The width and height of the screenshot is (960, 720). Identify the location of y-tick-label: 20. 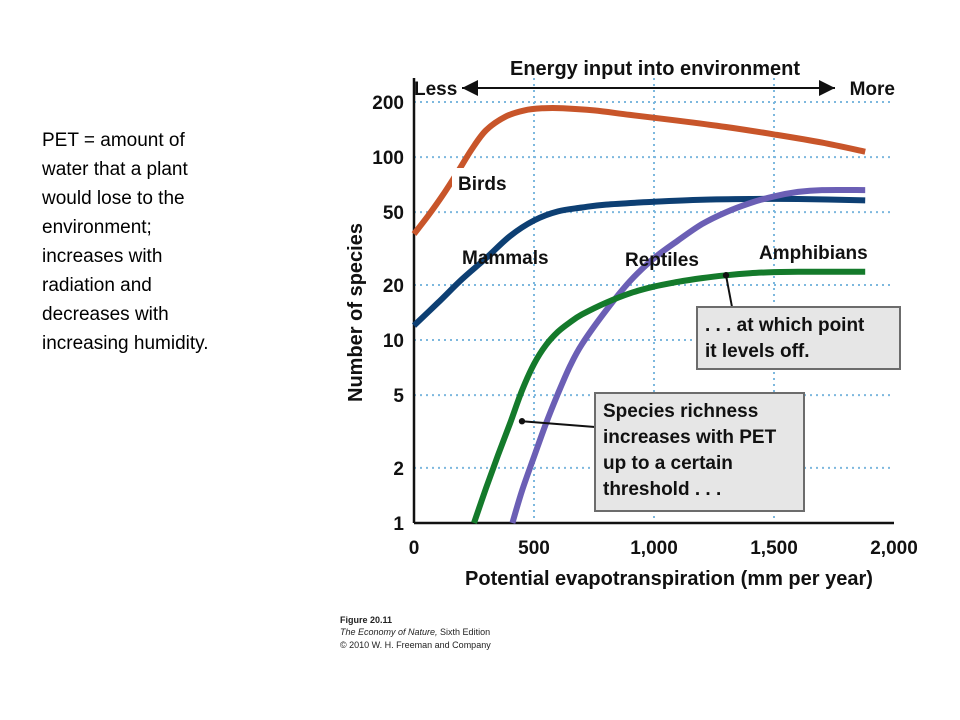
(393, 286).